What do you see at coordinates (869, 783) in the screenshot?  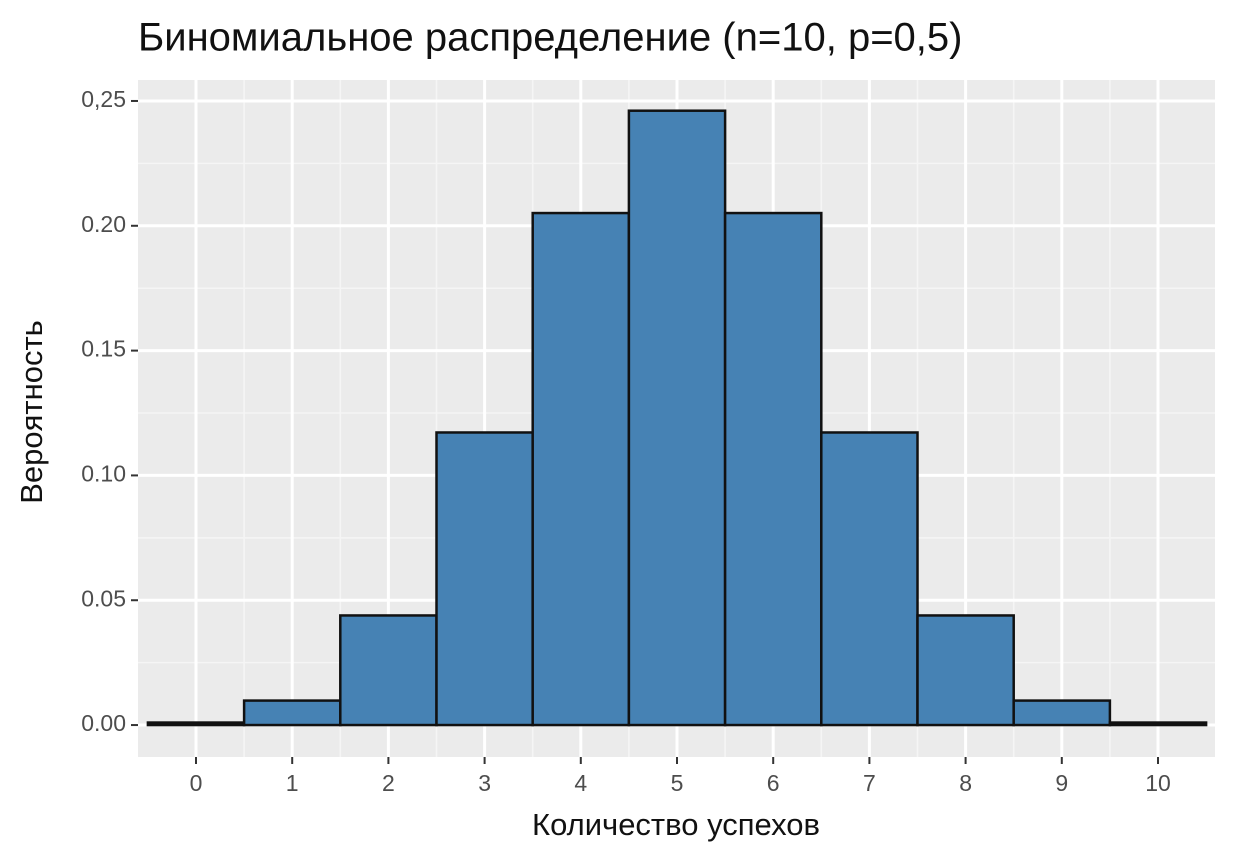 I see `x-tick-label: 7` at bounding box center [869, 783].